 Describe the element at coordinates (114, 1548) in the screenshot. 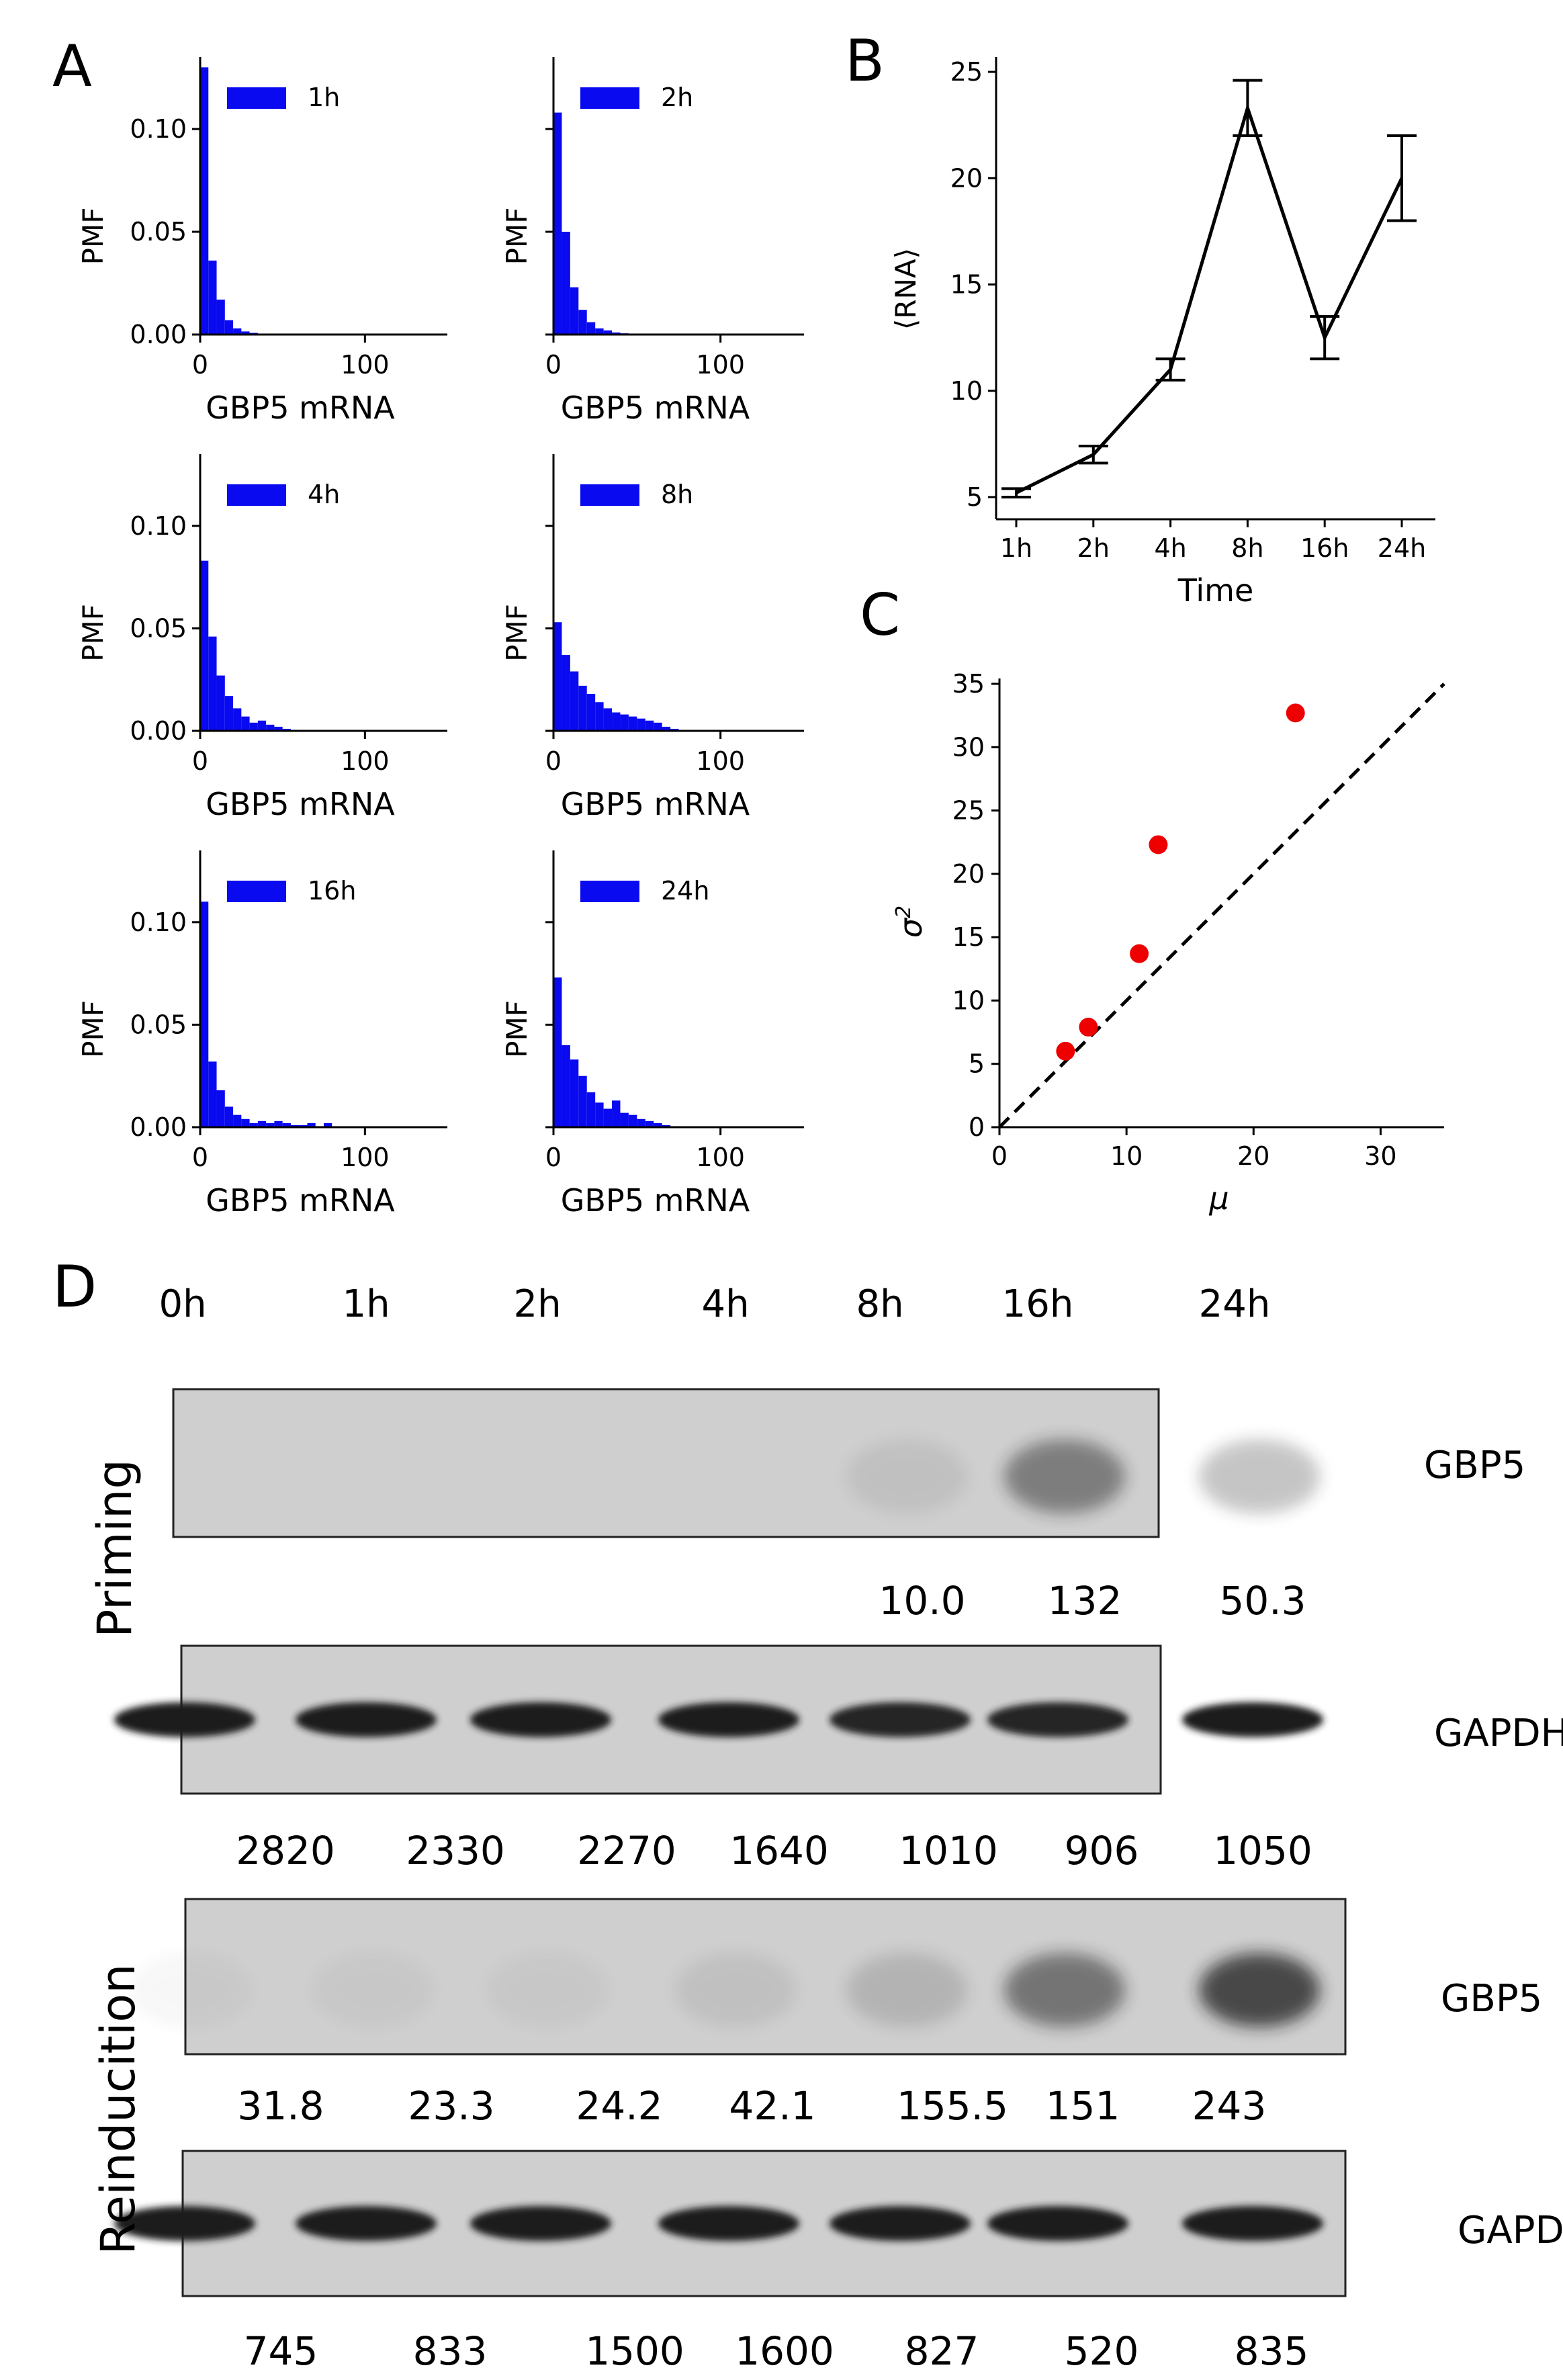

I see `priming-label: Priming` at that location.